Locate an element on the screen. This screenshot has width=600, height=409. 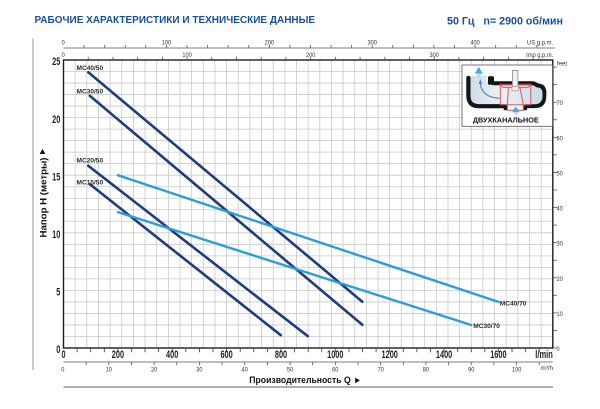
svg-text: 25 is located at coordinates (56, 62).